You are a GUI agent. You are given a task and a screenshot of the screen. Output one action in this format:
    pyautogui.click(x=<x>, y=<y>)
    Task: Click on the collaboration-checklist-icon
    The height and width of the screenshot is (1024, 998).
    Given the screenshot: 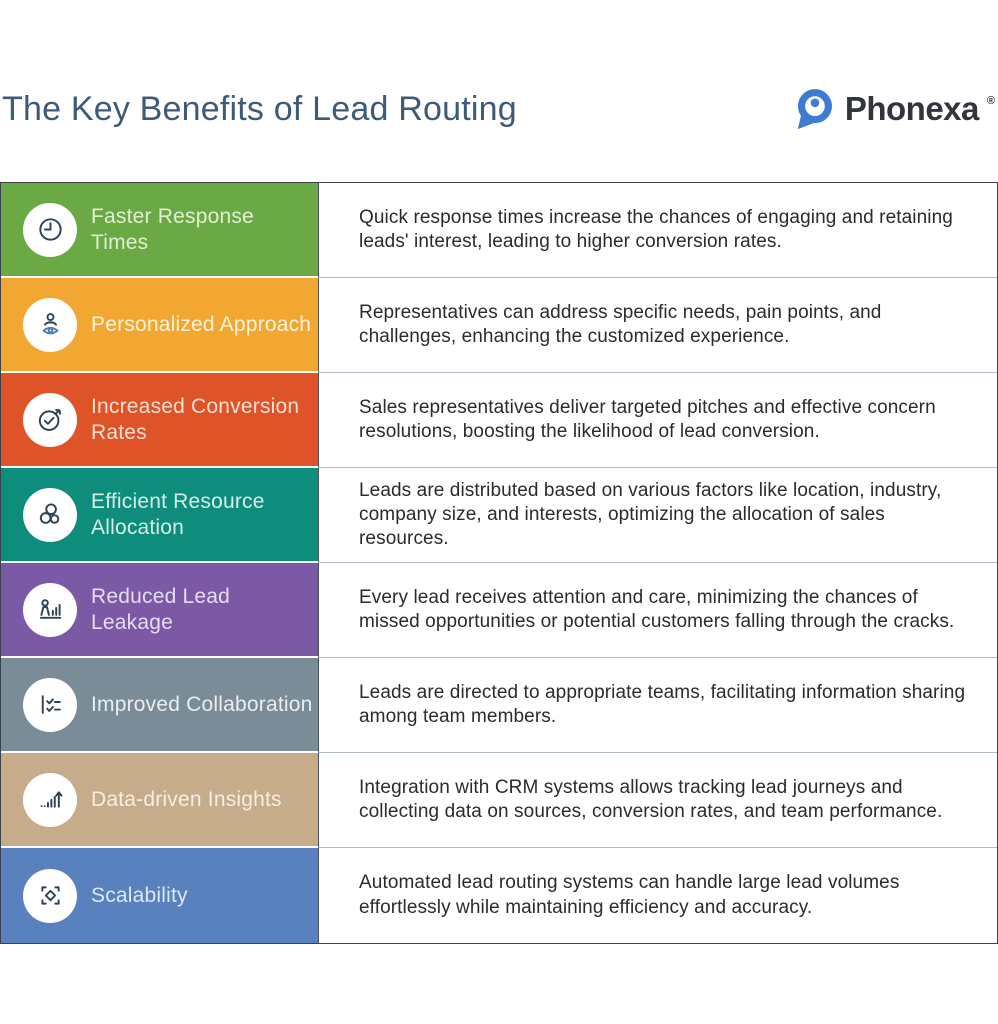 What is the action you would take?
    pyautogui.click(x=50, y=704)
    